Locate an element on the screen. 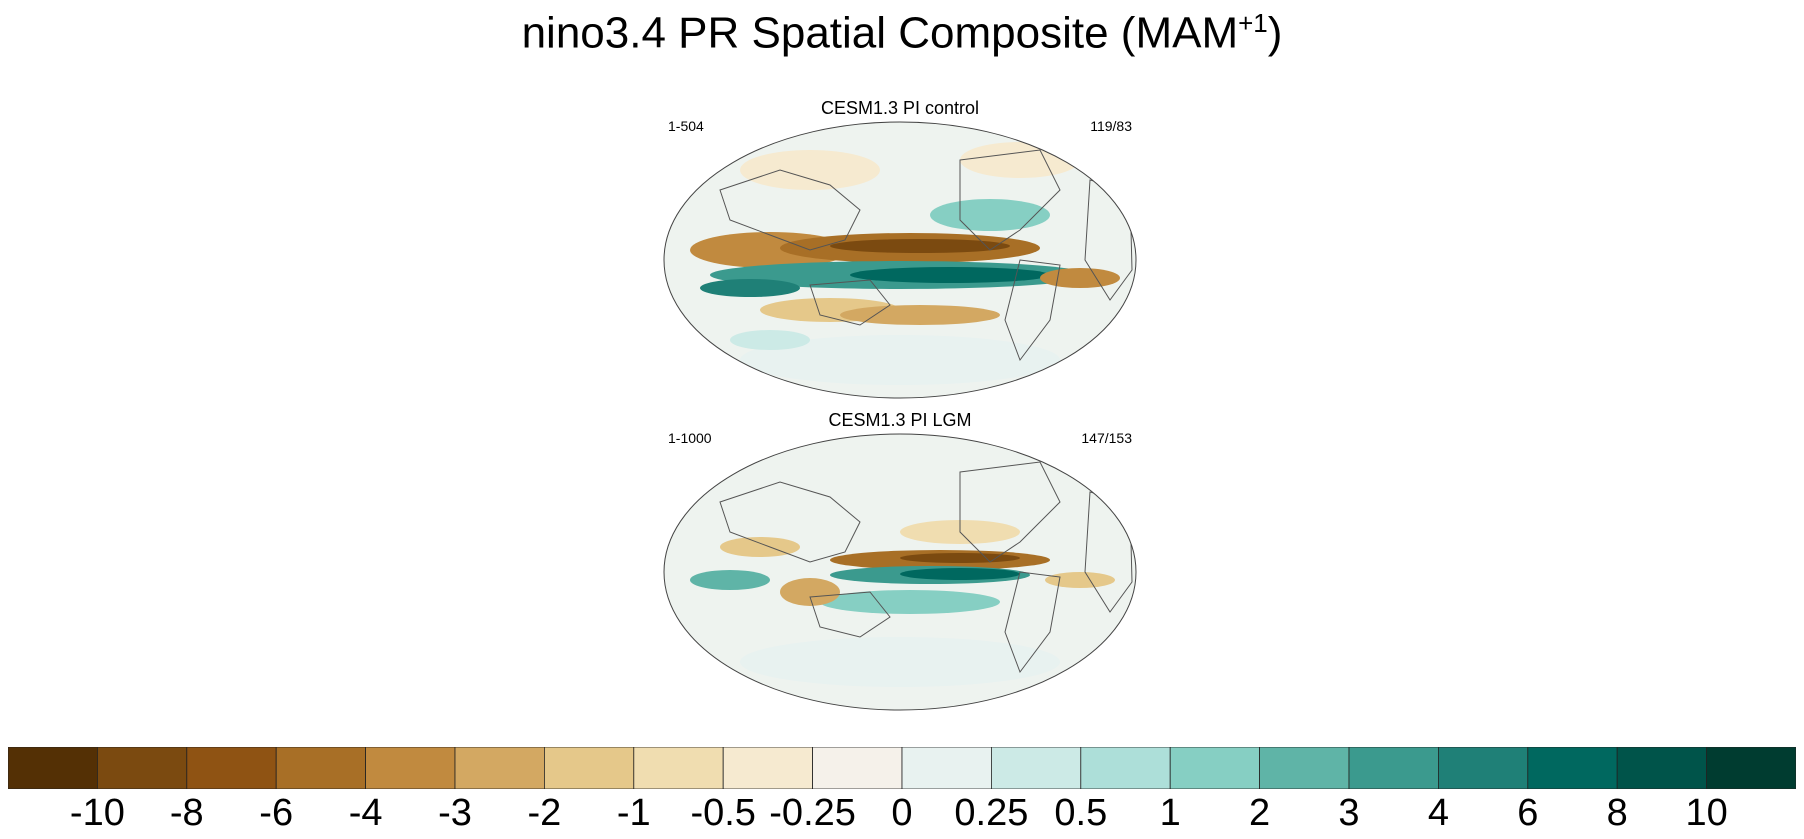  panel-years-label: 1-1000 is located at coordinates (690, 438).